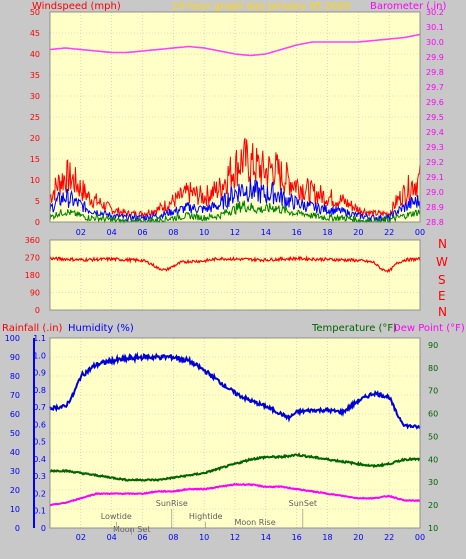  Describe the element at coordinates (435, 102) in the screenshot. I see `barometer-y-tick-label: 29.6` at that location.